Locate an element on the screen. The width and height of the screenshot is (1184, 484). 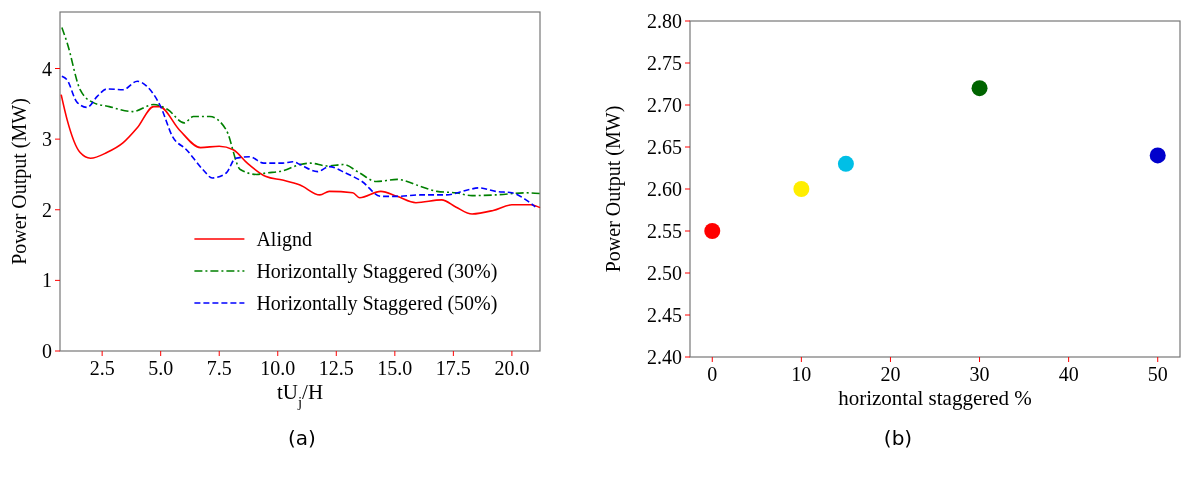
y-tick-label: 2.80 is located at coordinates (664, 21).